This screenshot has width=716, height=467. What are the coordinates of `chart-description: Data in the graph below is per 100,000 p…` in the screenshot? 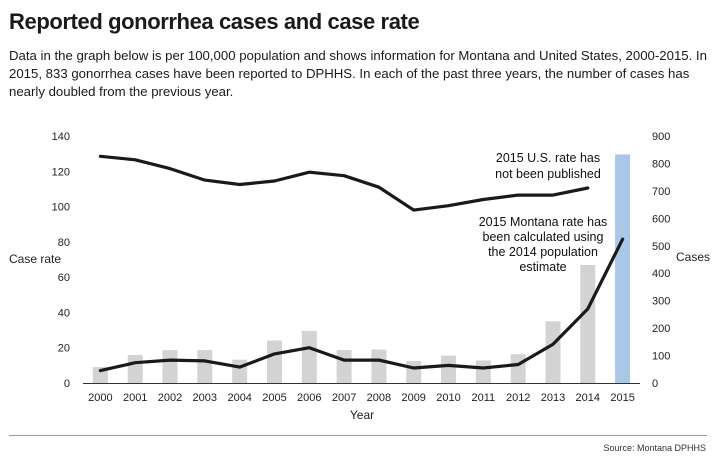 It's located at (358, 73).